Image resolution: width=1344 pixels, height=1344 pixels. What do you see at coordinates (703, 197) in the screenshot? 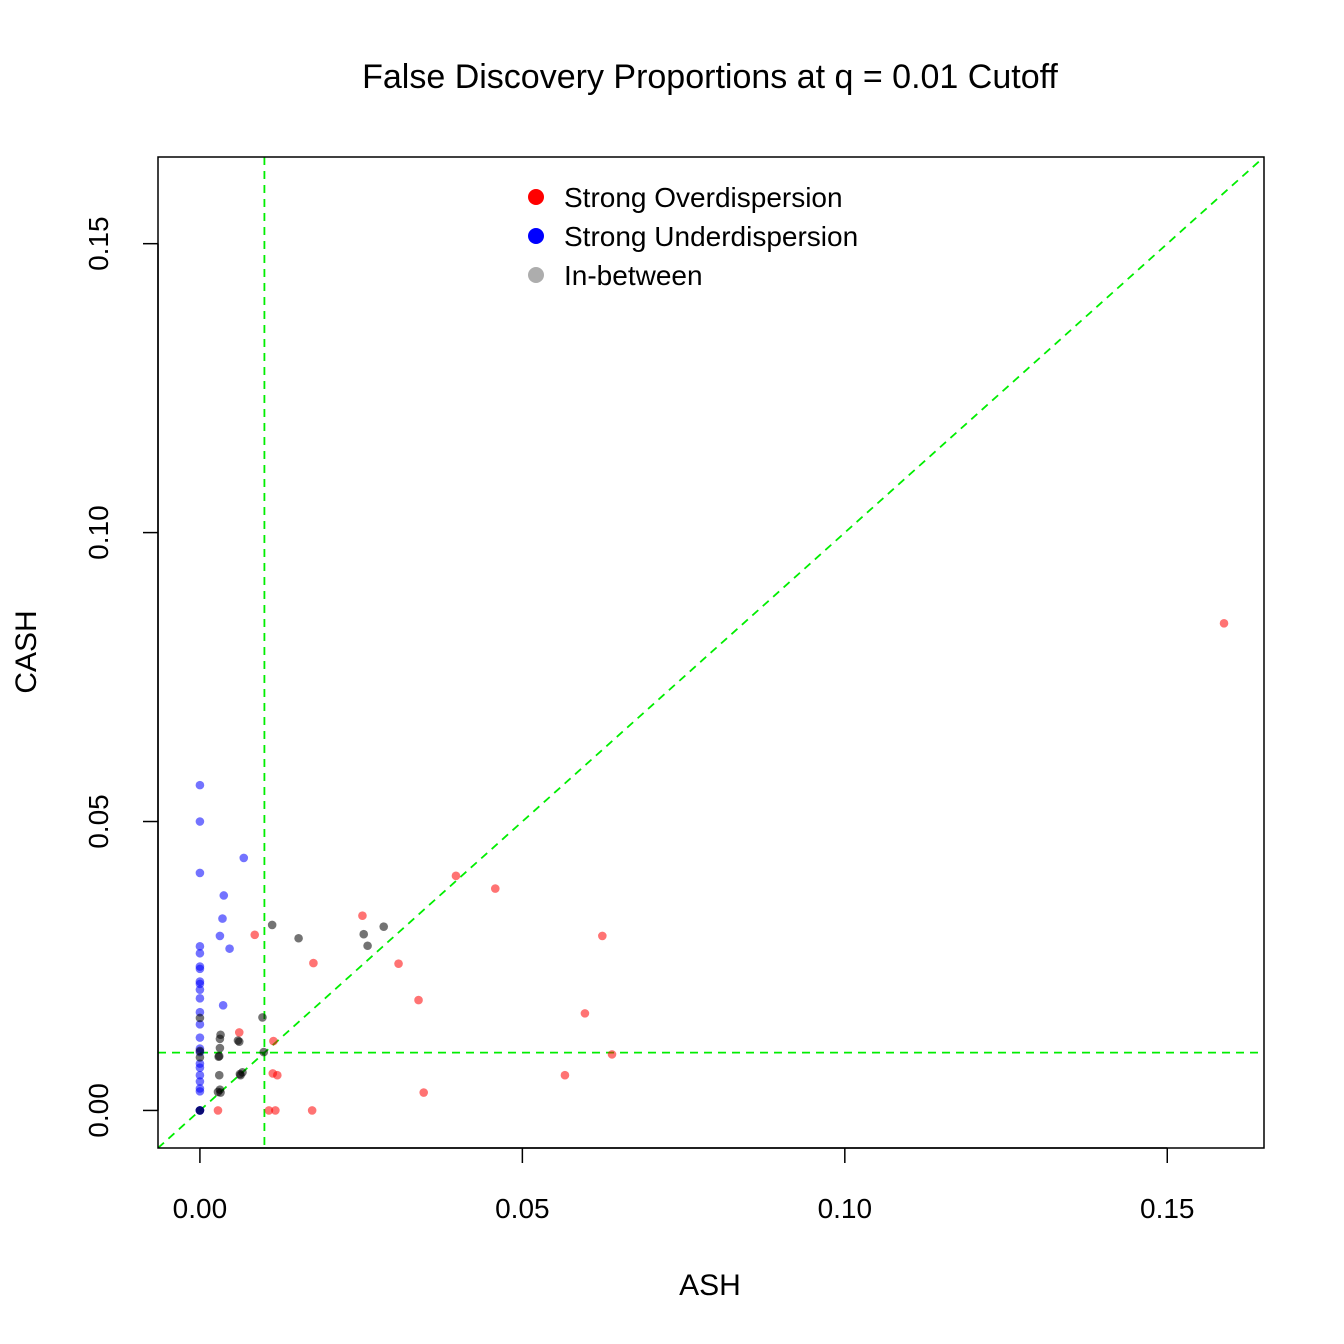
I see `legend-label: Strong Overdispersion` at bounding box center [703, 197].